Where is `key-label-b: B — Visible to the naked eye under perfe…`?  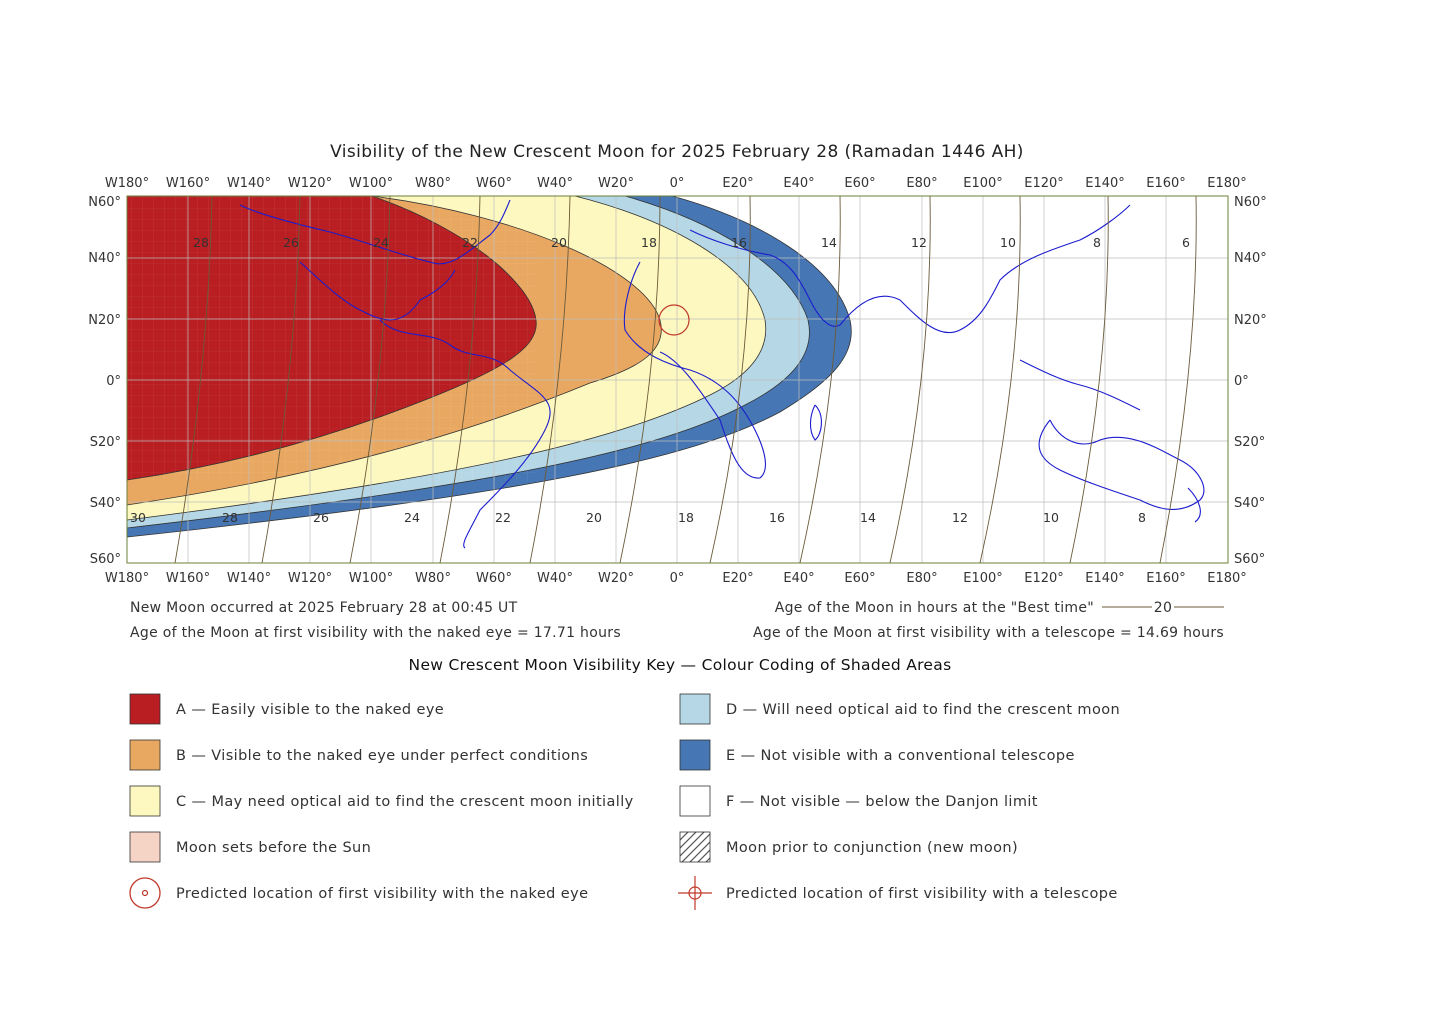
key-label-b: B — Visible to the naked eye under perfe… is located at coordinates (382, 756).